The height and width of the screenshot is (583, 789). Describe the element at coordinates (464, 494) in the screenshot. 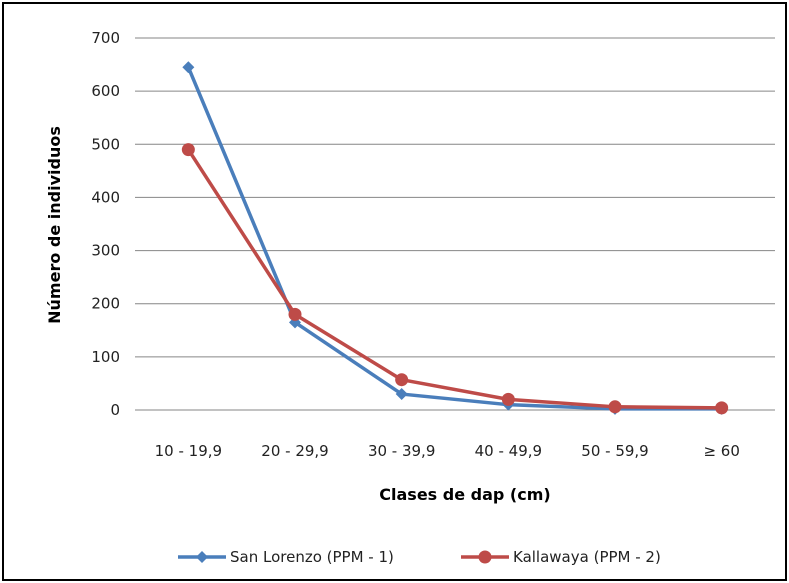

I see `x-axis-title: Clases de dap (cm)` at that location.